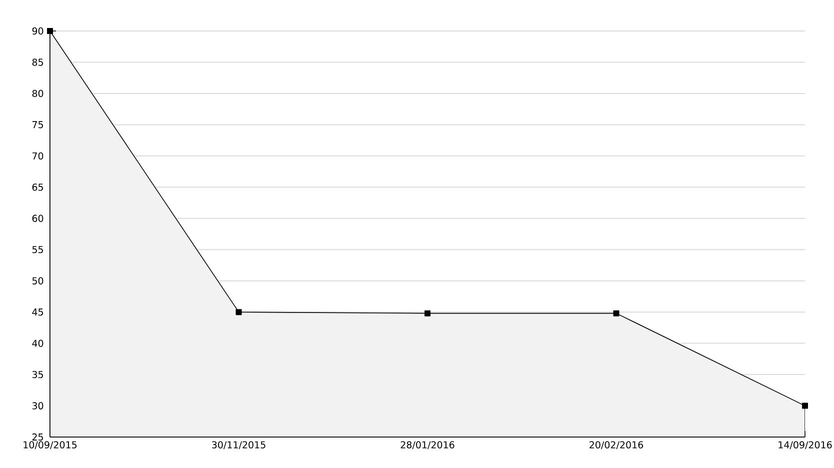 The image size is (834, 468). Describe the element at coordinates (37, 374) in the screenshot. I see `y-tick-label: 35` at that location.